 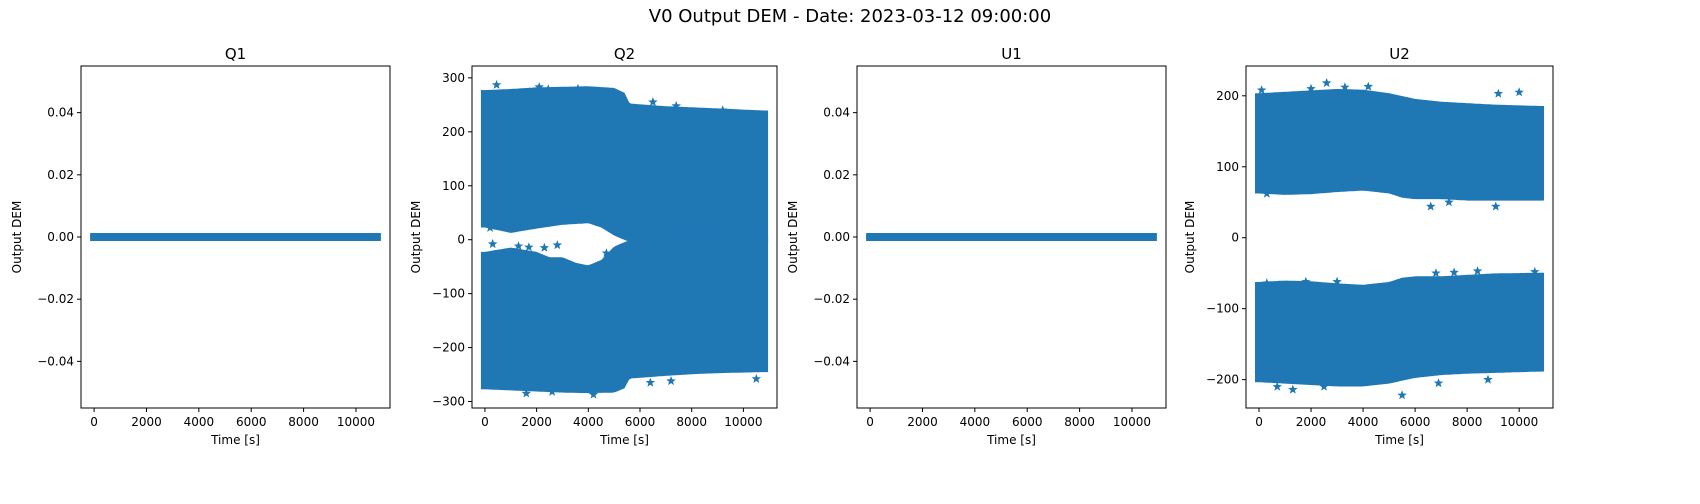 I want to click on subplot-title: Q1, so click(x=235, y=54).